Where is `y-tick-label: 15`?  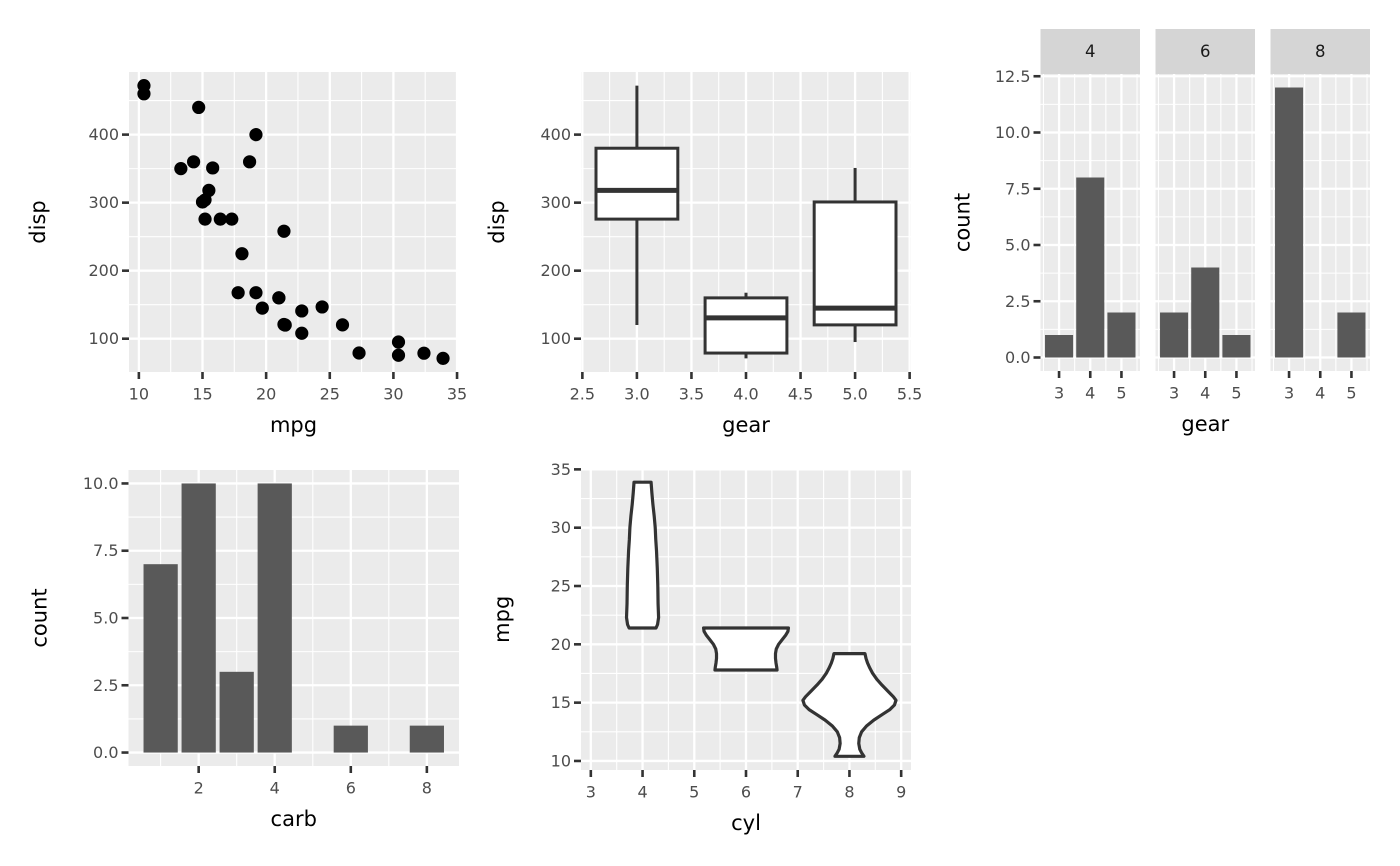
y-tick-label: 15 is located at coordinates (561, 702).